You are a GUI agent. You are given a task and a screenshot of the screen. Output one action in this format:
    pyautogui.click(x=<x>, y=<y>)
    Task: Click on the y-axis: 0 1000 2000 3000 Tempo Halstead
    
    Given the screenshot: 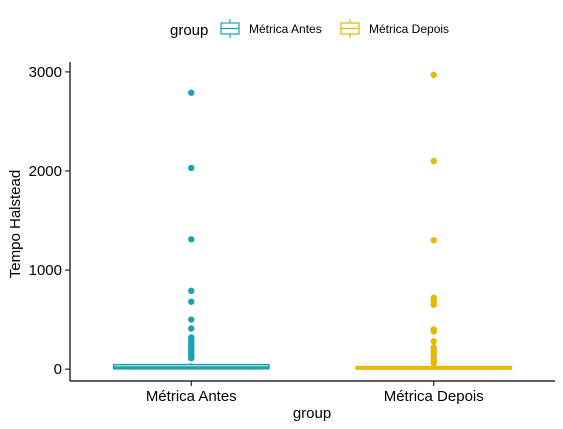 What is the action you would take?
    pyautogui.click(x=39, y=221)
    